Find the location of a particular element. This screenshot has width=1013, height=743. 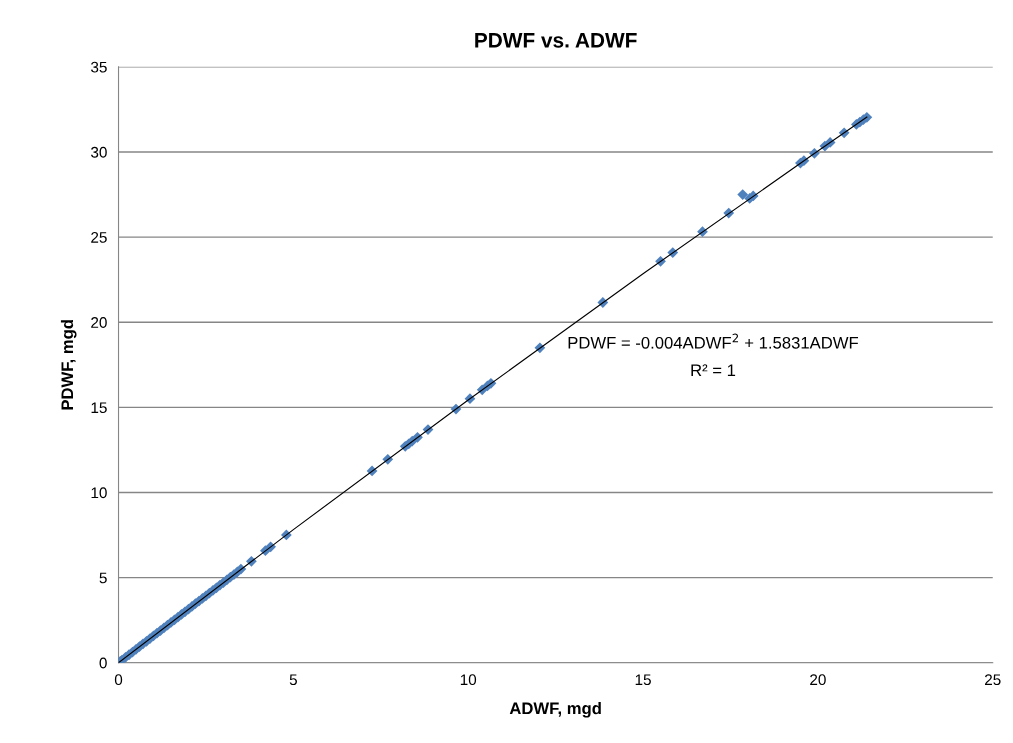

y-tick-label: 5 is located at coordinates (103, 578).